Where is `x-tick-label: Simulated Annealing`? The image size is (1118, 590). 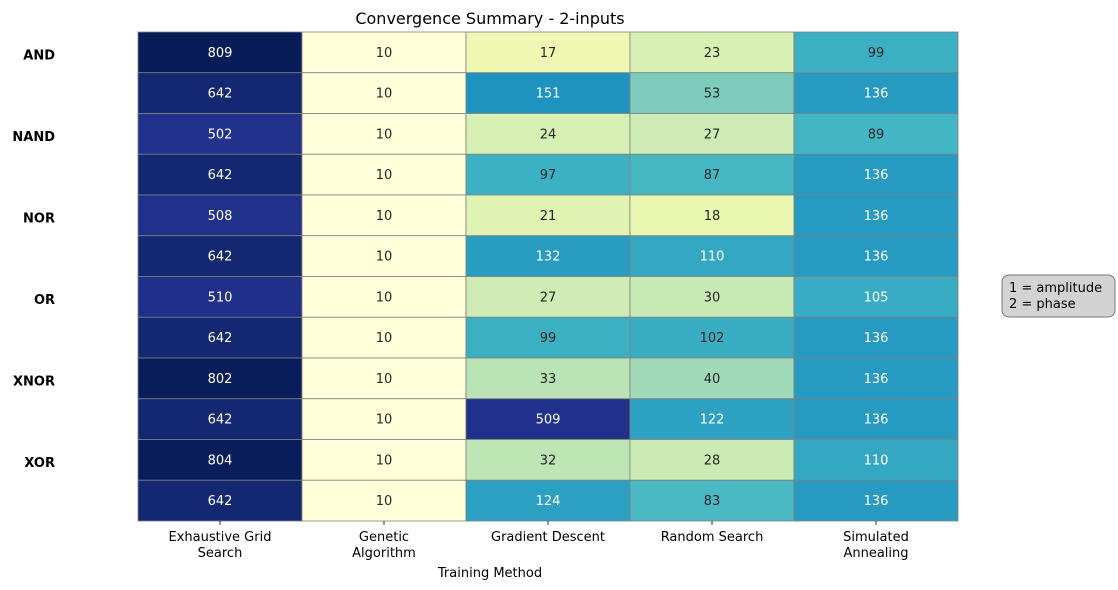 x-tick-label: Simulated Annealing is located at coordinates (876, 545).